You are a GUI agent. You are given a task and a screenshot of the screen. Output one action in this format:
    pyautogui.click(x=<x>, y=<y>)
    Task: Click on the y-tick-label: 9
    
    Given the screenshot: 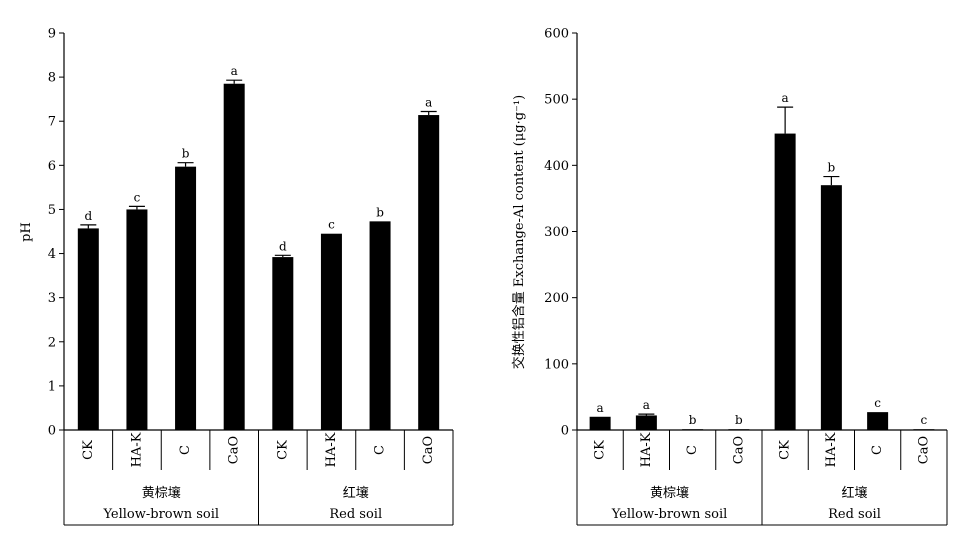 What is the action you would take?
    pyautogui.click(x=52, y=34)
    